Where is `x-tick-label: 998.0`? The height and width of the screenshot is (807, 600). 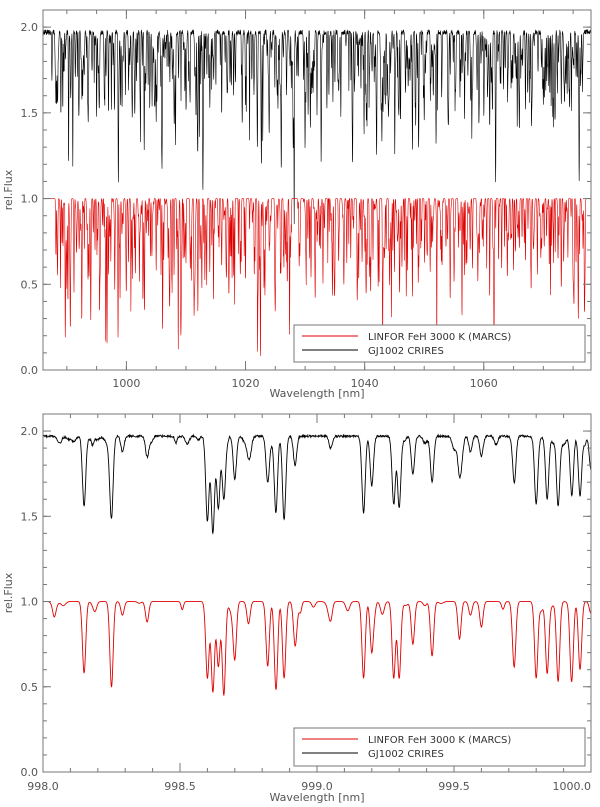
x-tick-label: 998.0 is located at coordinates (43, 786).